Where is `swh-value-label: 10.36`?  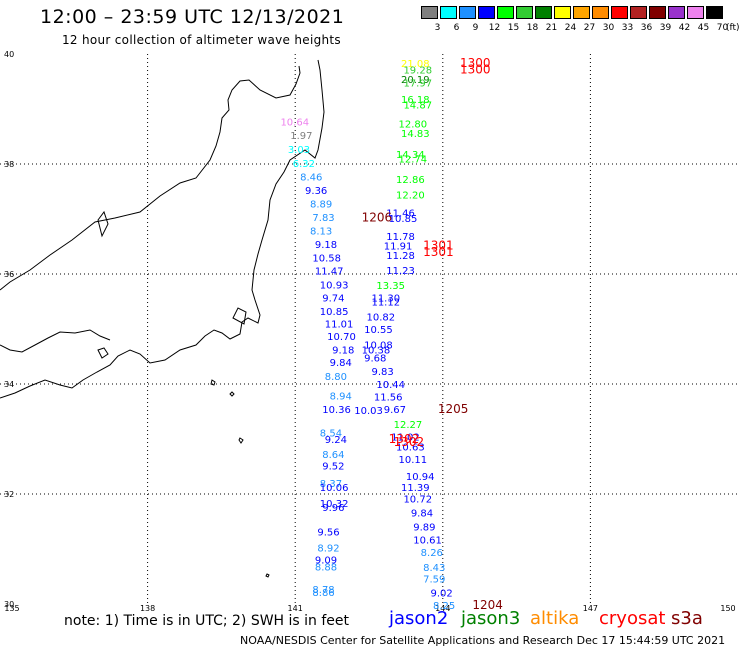
swh-value-label: 10.36 is located at coordinates (336, 410).